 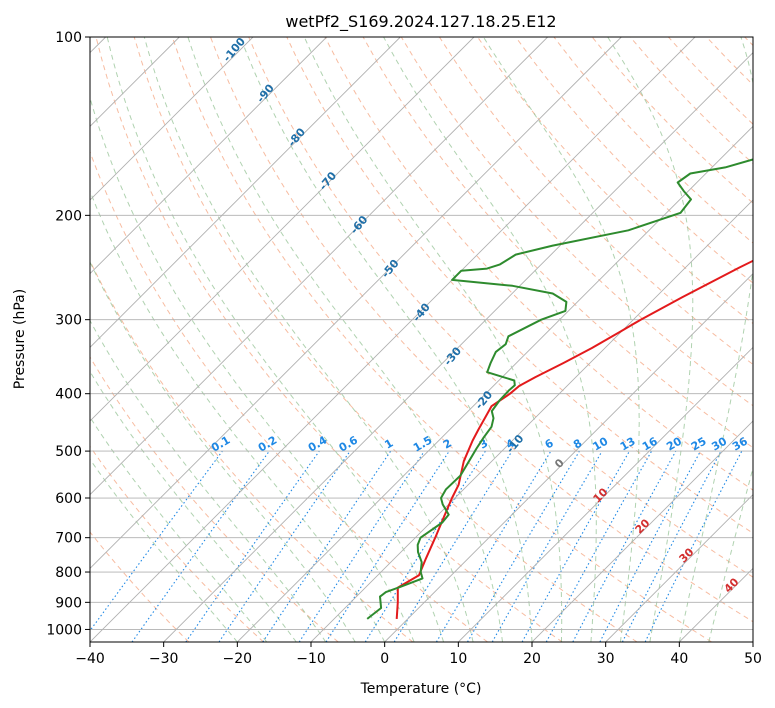 I want to click on y-tick-label: 800, so click(x=68, y=573).